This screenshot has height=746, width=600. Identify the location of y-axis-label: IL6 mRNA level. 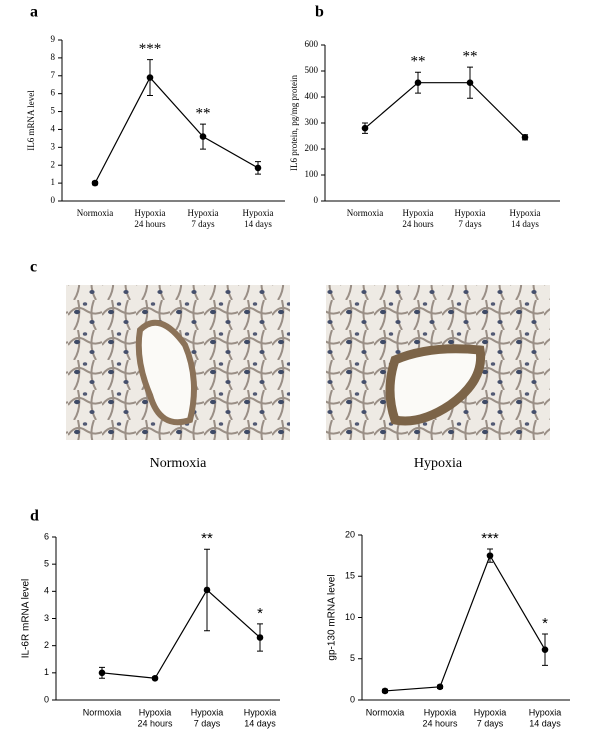
(31, 120).